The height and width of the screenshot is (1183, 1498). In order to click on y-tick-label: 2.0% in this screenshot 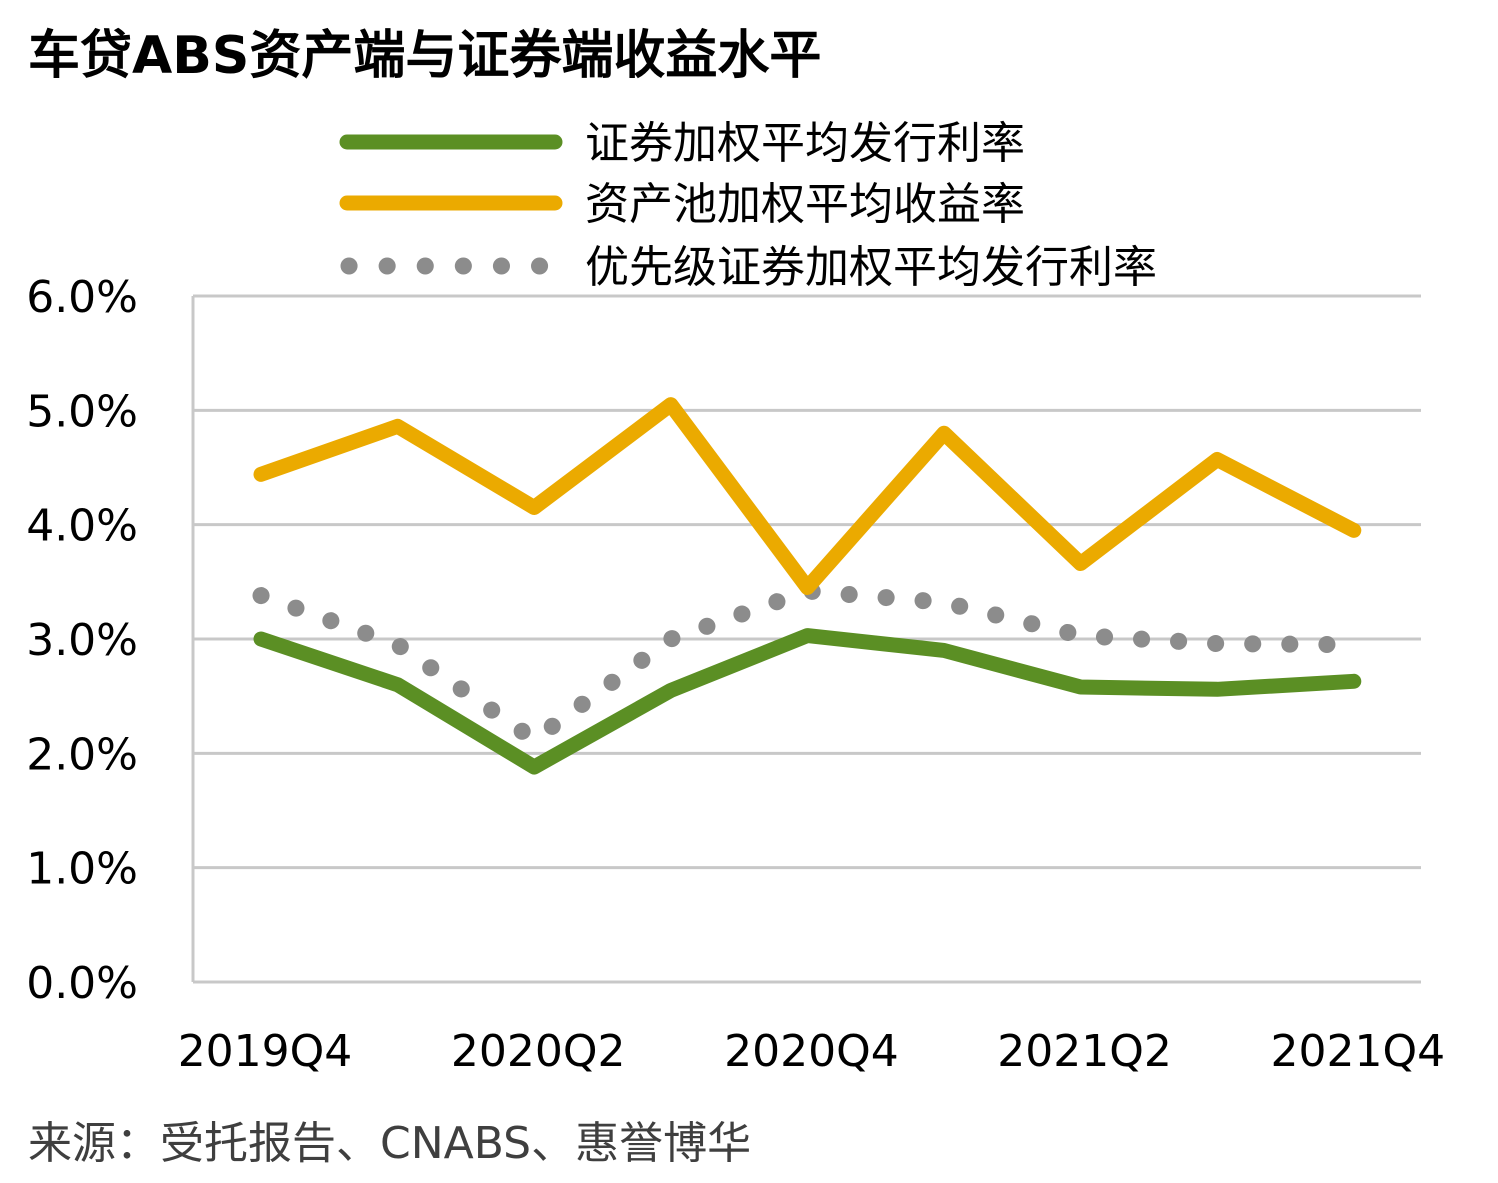, I will do `click(82, 754)`.